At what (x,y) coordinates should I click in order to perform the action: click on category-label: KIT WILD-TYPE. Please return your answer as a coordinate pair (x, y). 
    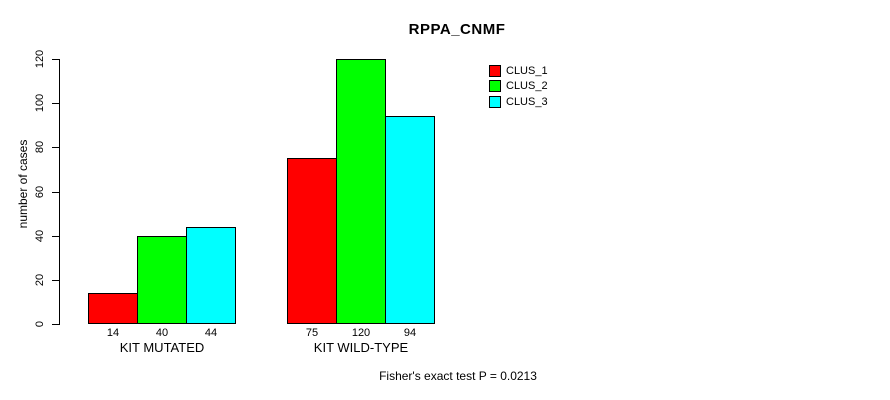
    Looking at the image, I should click on (361, 347).